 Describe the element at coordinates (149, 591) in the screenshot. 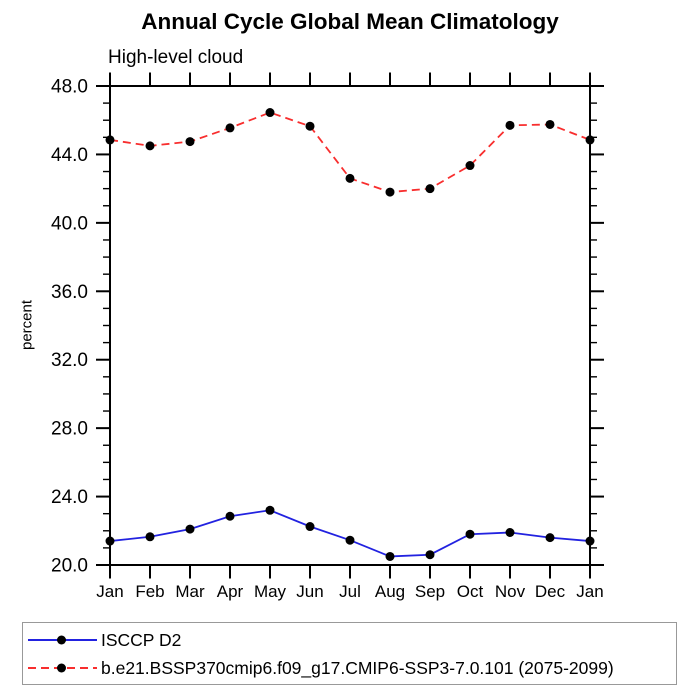

I see `x-tick-label: Feb` at that location.